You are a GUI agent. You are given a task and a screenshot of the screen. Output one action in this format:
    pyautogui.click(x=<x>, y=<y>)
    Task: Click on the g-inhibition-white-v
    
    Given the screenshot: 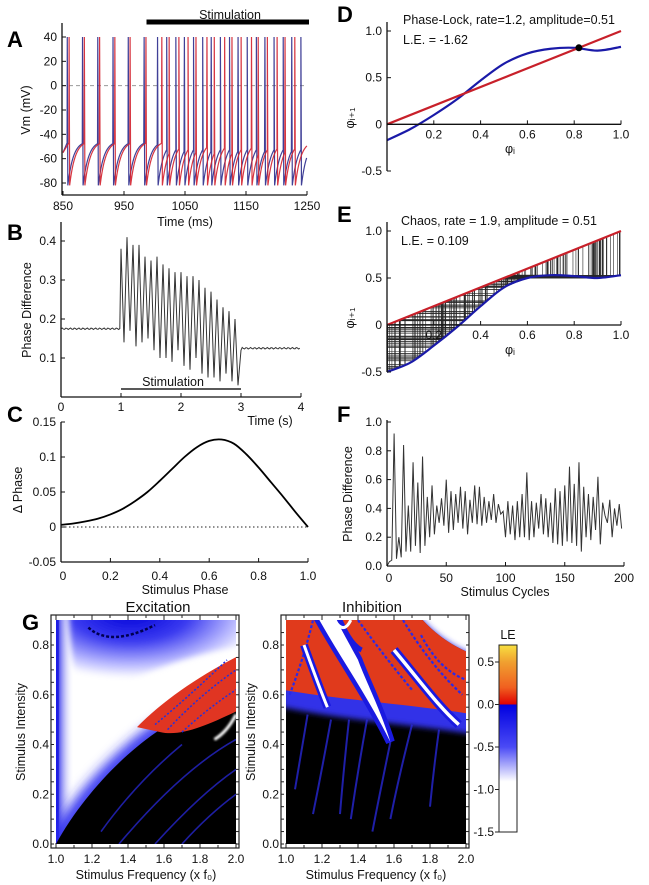 What is the action you would take?
    pyautogui.click(x=355, y=681)
    